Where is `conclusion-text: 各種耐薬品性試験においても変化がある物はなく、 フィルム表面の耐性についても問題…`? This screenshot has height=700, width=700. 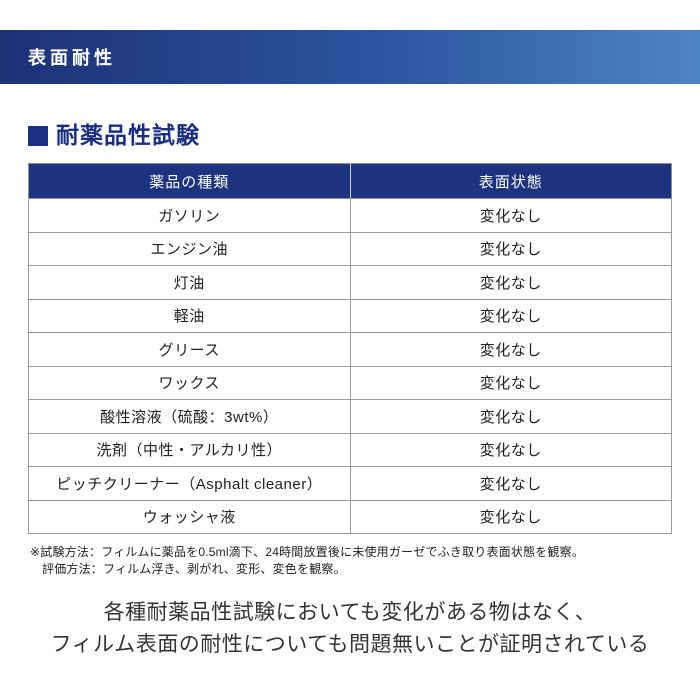 conclusion-text: 各種耐薬品性試験においても変化がある物はなく、 フィルム表面の耐性についても問題… is located at coordinates (350, 629).